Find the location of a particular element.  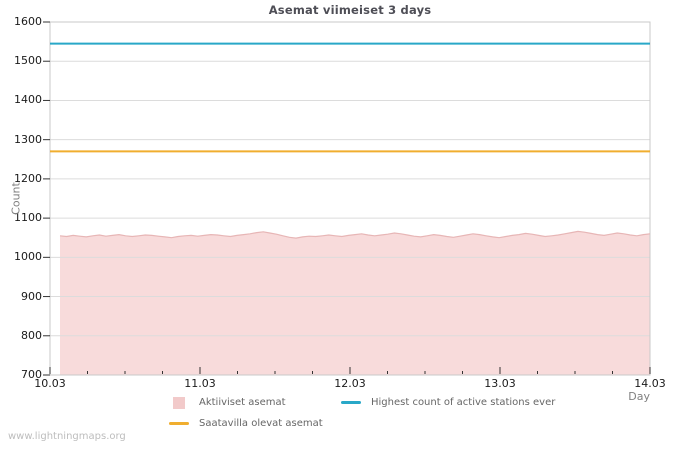

legend-item: Saatavilla olevat asemat is located at coordinates (254, 423).